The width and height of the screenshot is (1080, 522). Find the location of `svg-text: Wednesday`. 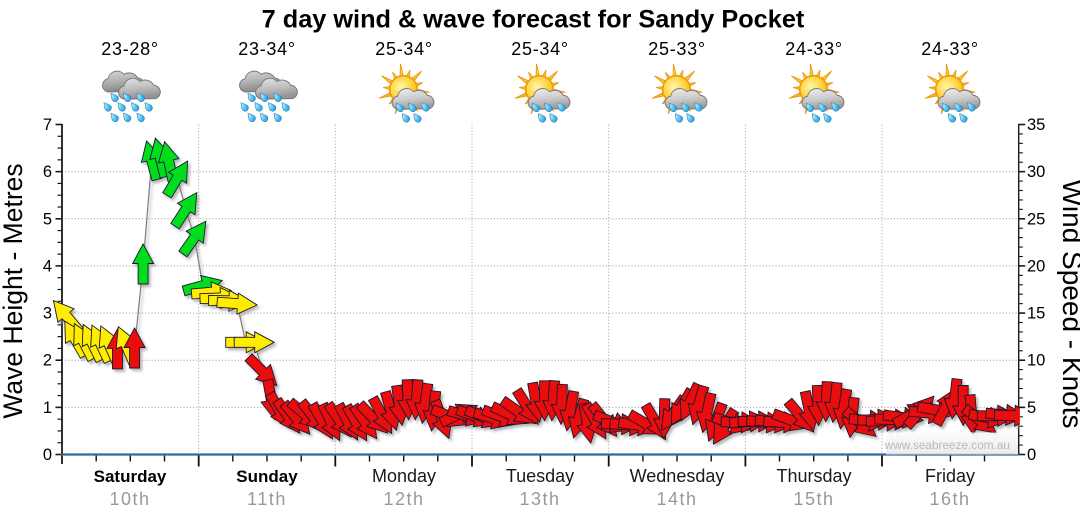

svg-text: Wednesday is located at coordinates (677, 476).